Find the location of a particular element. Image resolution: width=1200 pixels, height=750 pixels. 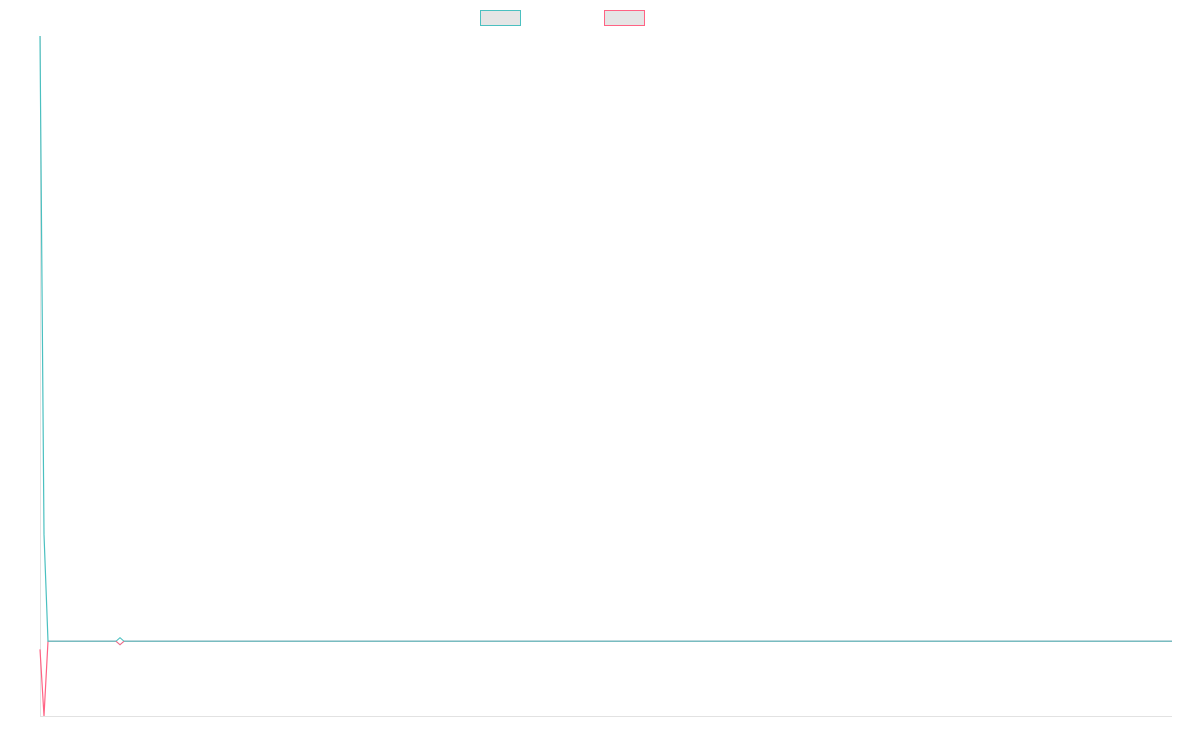

data-point is located at coordinates (120, 641).